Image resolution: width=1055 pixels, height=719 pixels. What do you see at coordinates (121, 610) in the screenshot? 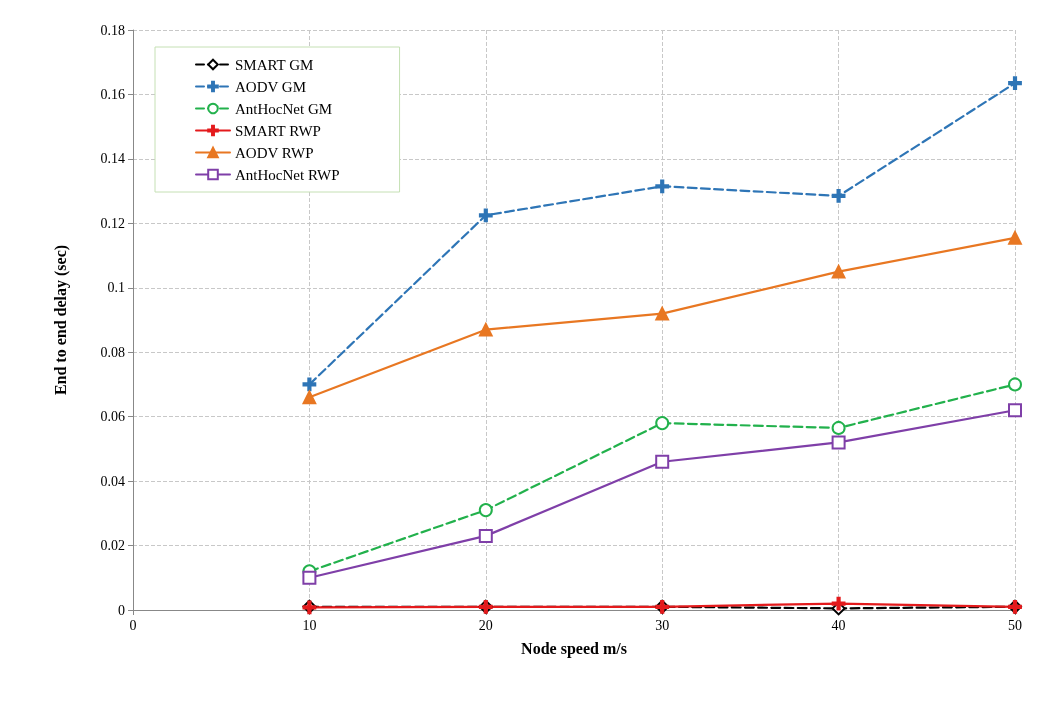
I see `y-tick-label: 0` at bounding box center [121, 610].